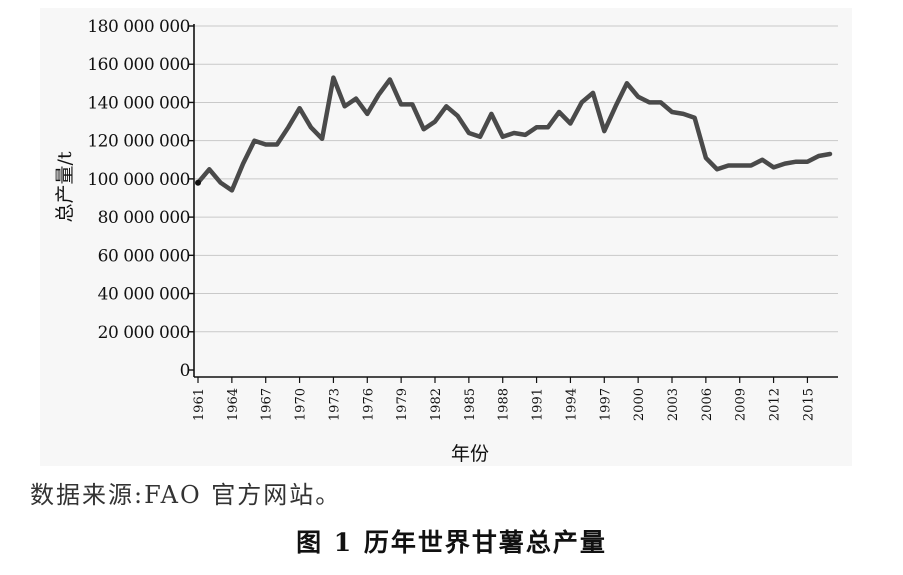 The image size is (903, 575). What do you see at coordinates (470, 454) in the screenshot?
I see `x-axis-title: 年份` at bounding box center [470, 454].